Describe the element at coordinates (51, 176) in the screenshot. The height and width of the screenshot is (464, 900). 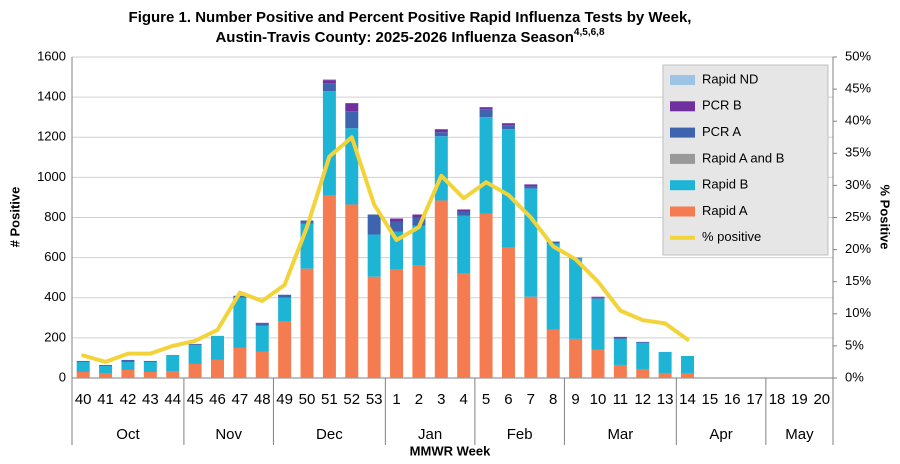
I see `y-tick-label: 1000` at that location.